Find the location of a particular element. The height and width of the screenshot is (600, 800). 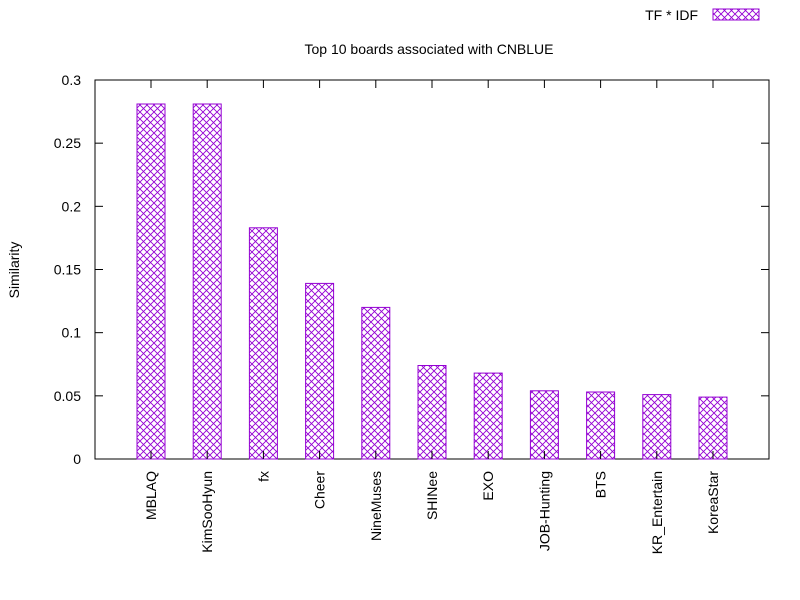

x-tick-label: NineMuses is located at coordinates (376, 506).